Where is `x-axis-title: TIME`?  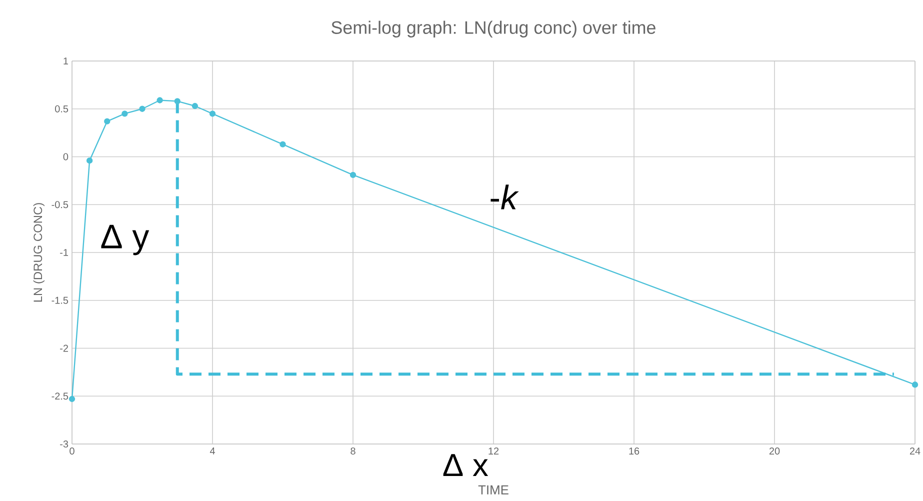
x-axis-title: TIME is located at coordinates (493, 489).